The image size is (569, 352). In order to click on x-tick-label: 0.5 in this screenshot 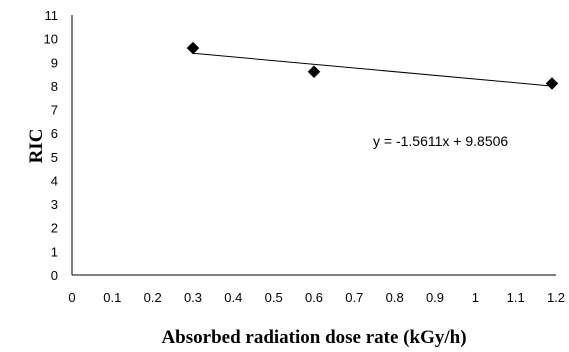, I will do `click(274, 297)`.